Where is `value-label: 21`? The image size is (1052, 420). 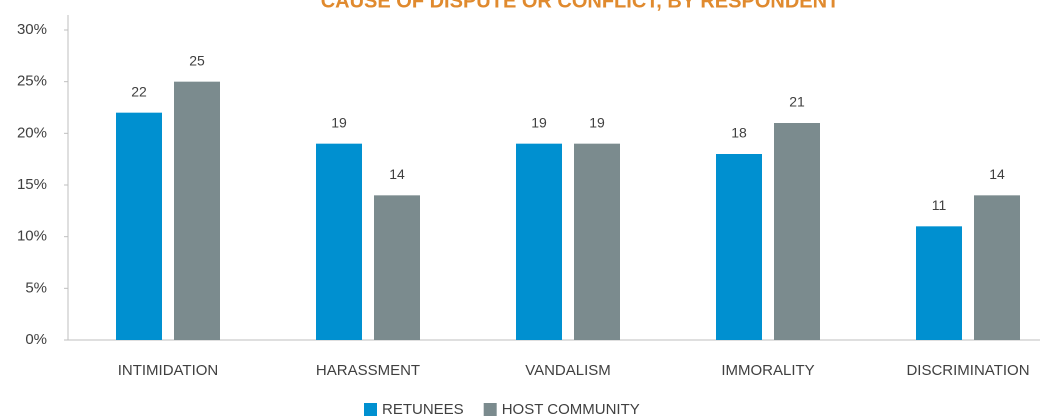 value-label: 21 is located at coordinates (797, 102).